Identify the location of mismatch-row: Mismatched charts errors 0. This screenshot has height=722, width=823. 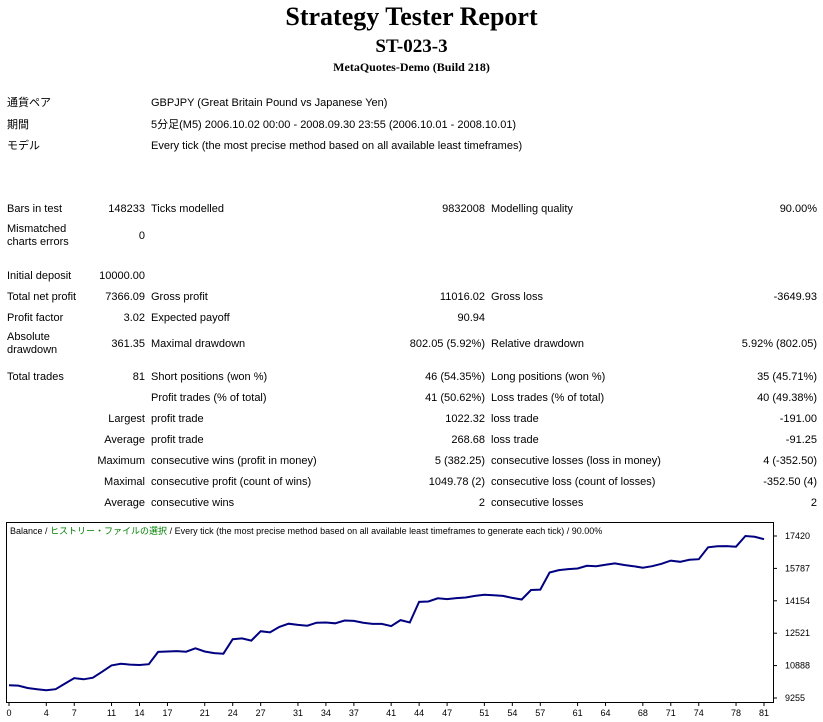
(412, 236).